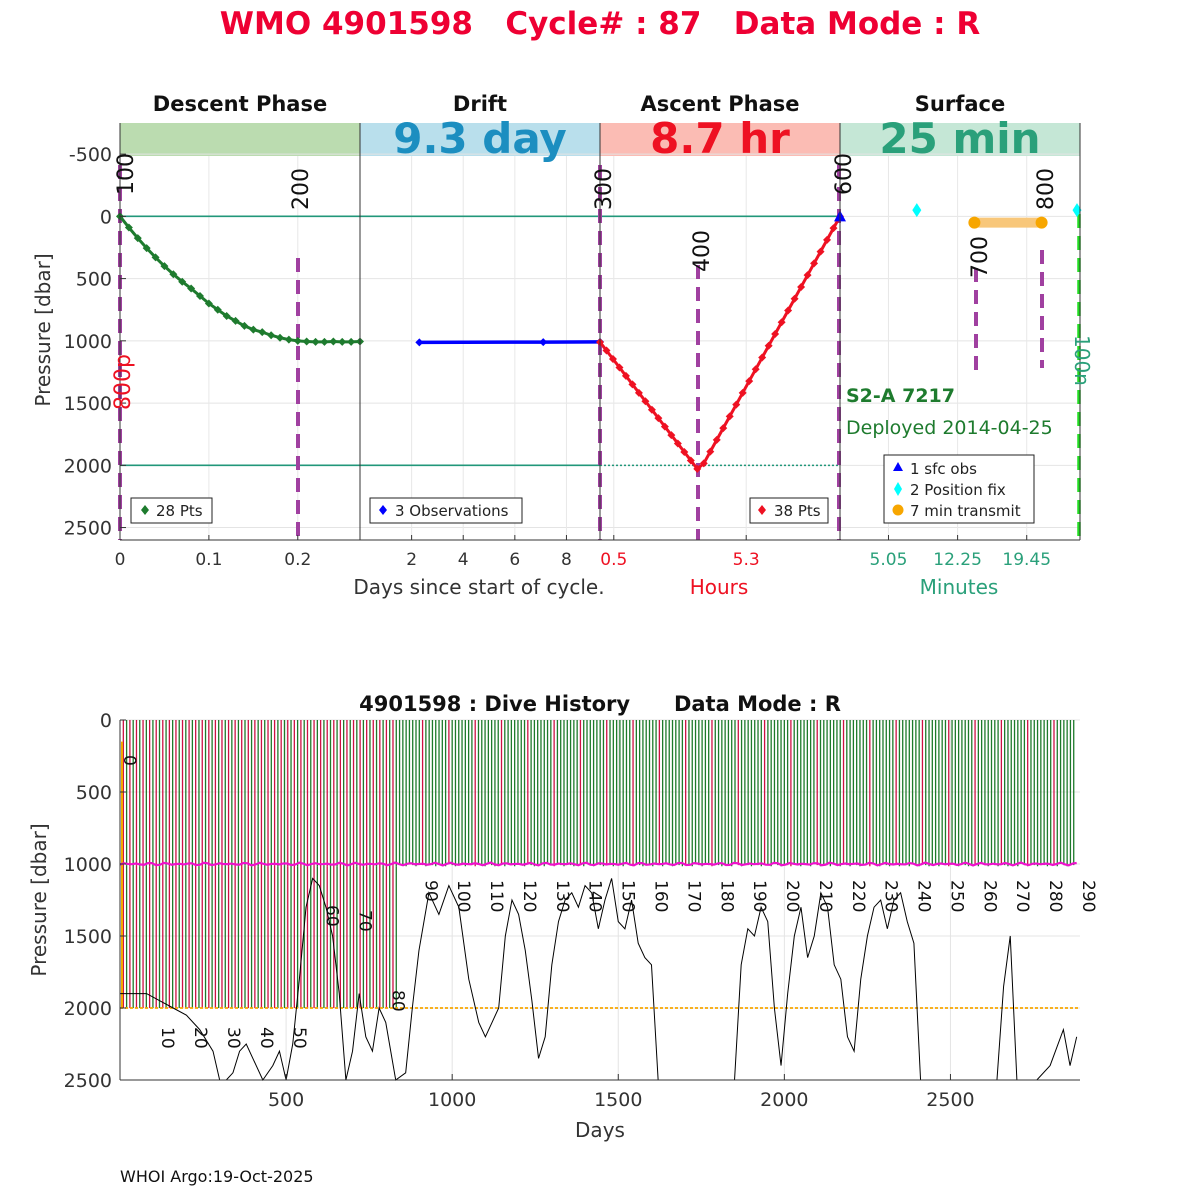 This screenshot has height=1200, width=1200. Describe the element at coordinates (167, 1038) in the screenshot. I see `cycle-label-10: 10` at that location.